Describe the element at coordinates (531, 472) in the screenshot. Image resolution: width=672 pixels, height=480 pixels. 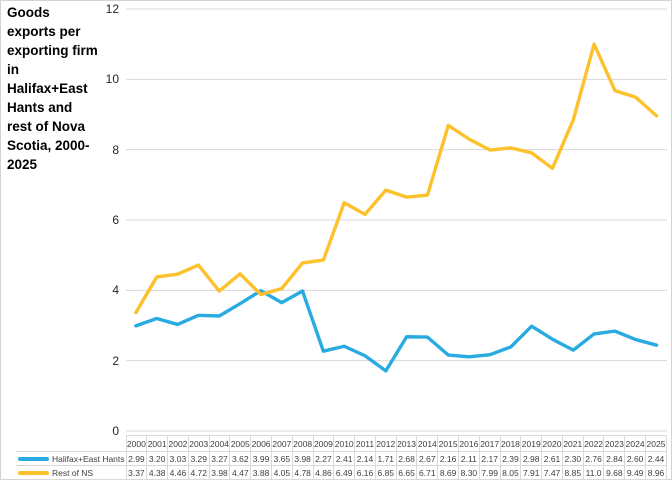
I see `value-cell: 7.91` at that location.